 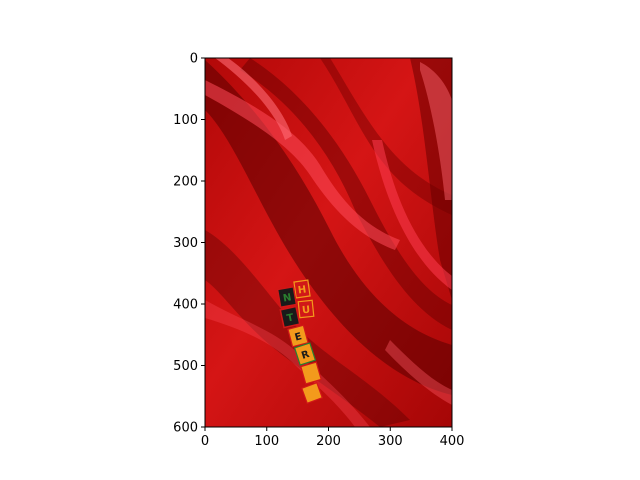 What do you see at coordinates (185, 182) in the screenshot?
I see `y-tick-label: 200` at bounding box center [185, 182].